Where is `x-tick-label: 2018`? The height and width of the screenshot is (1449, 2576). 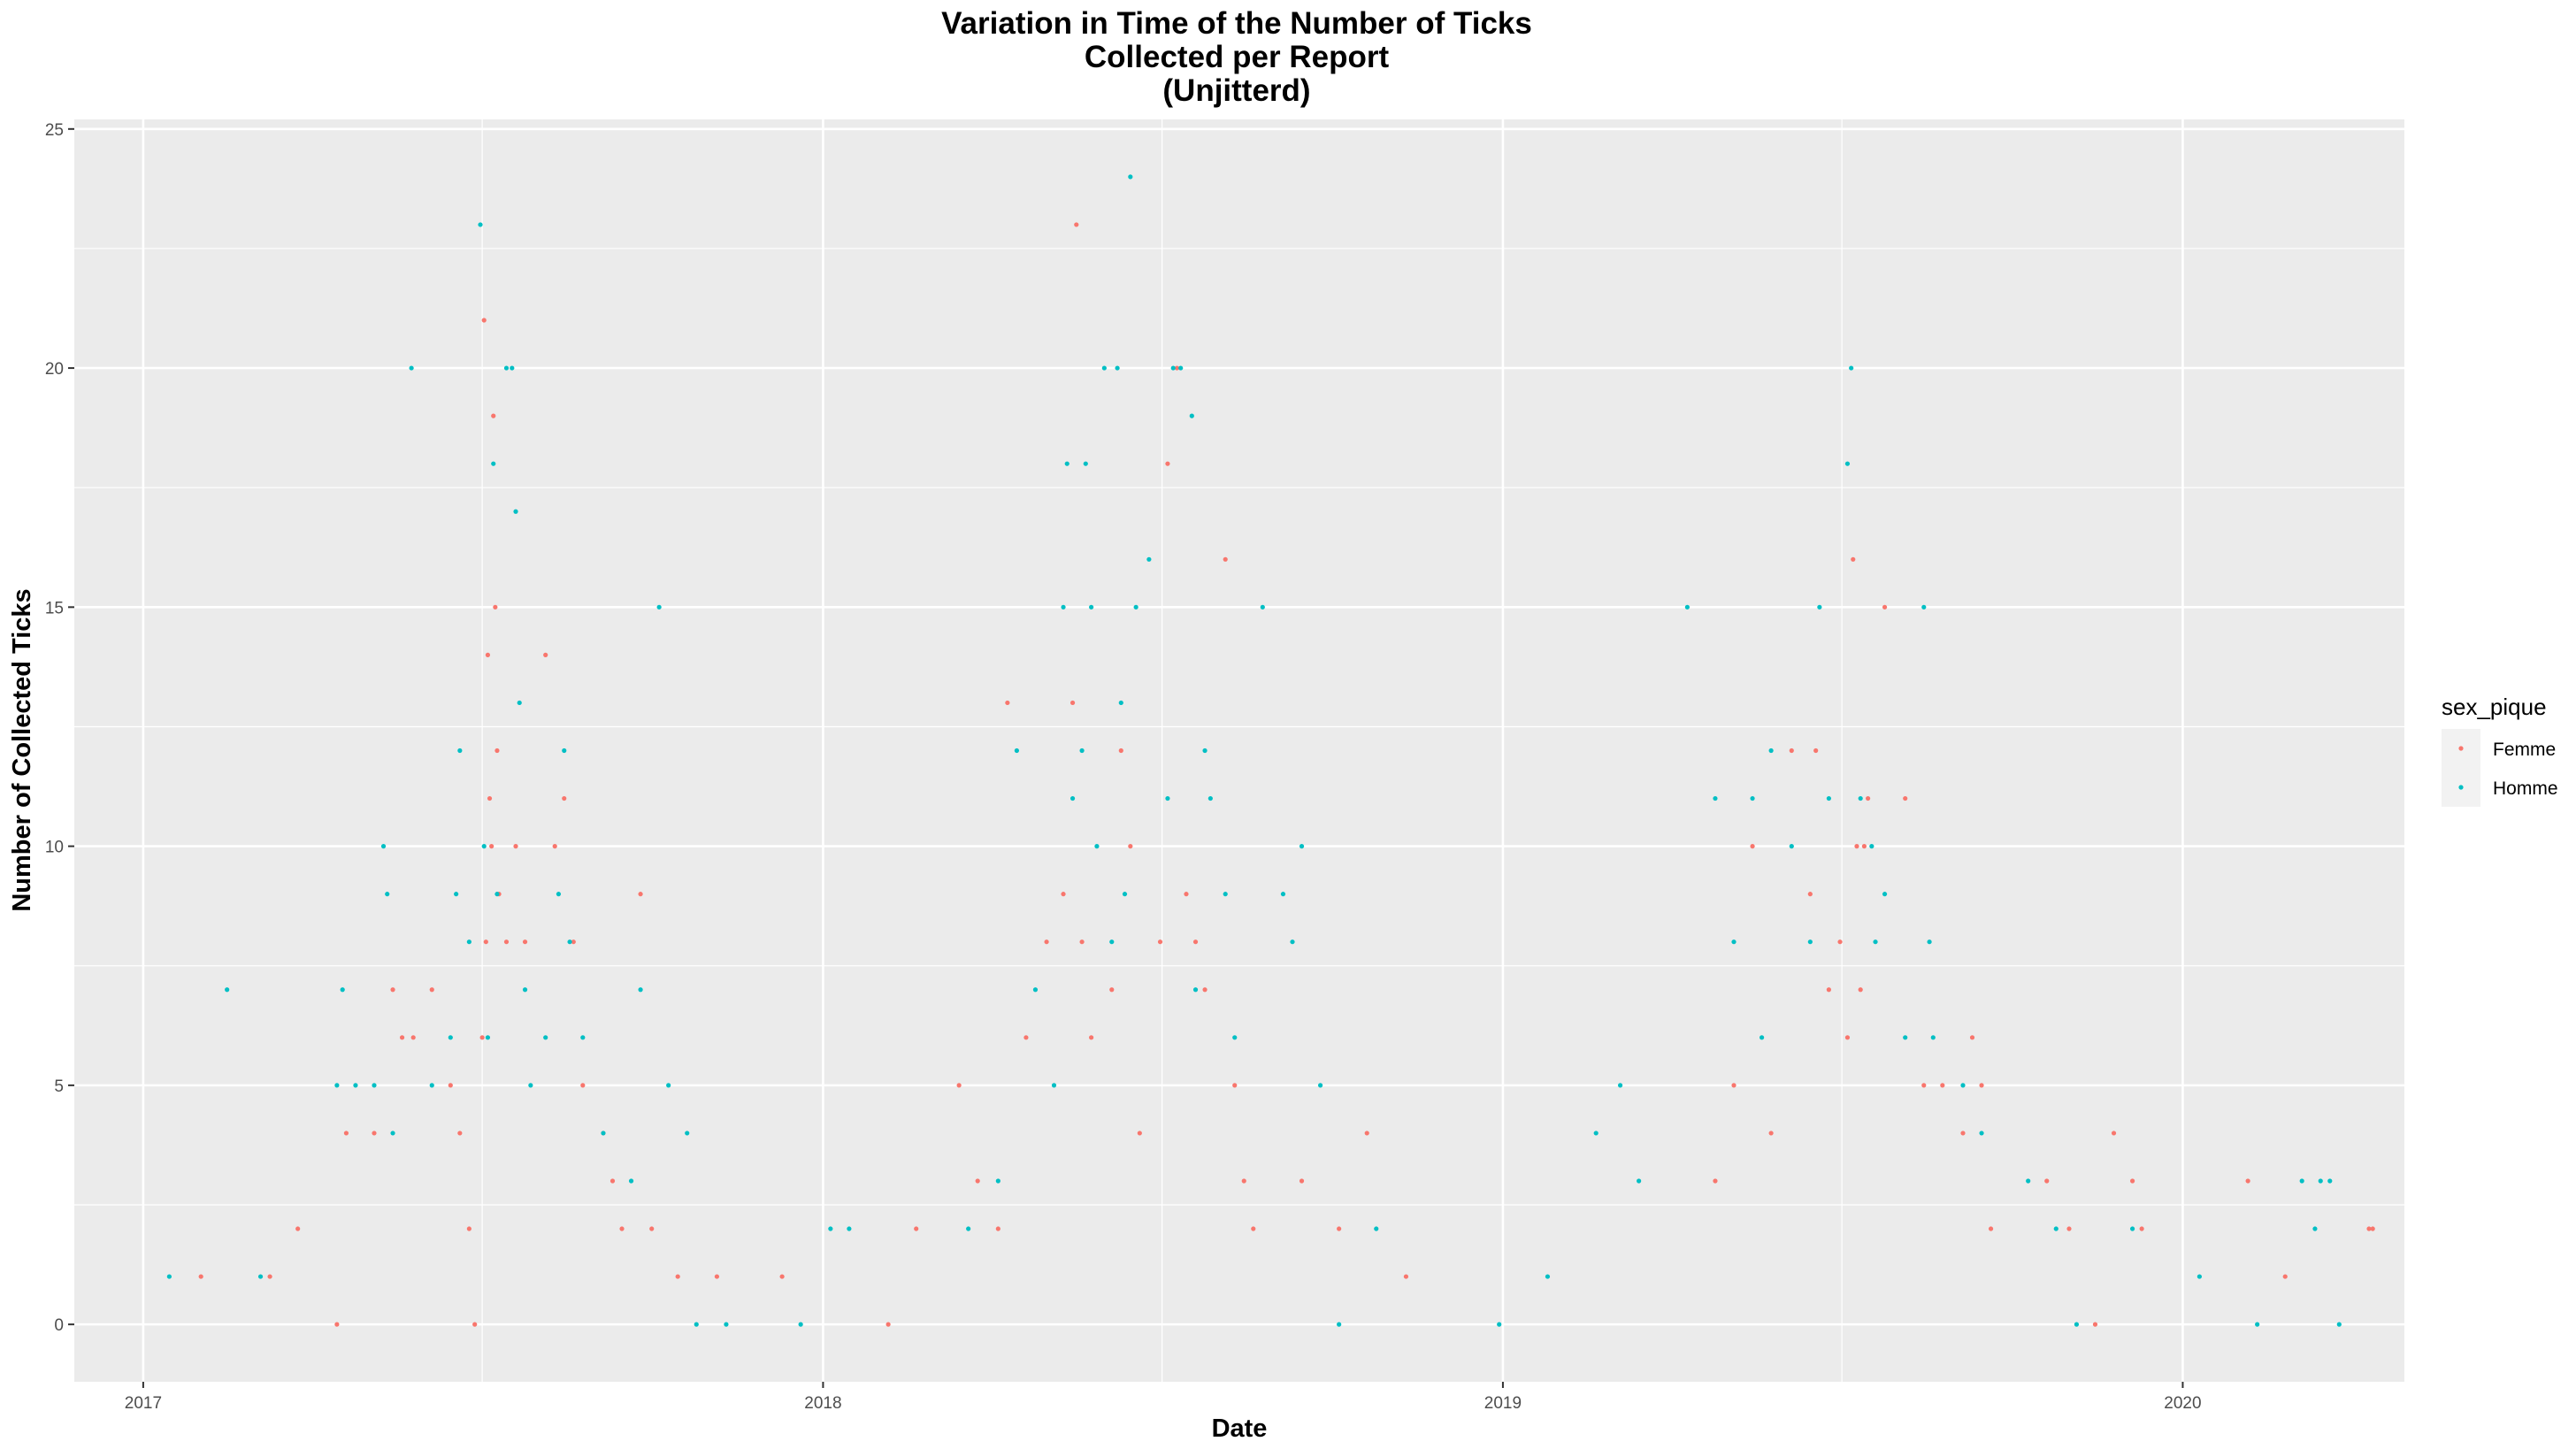
x-tick-label: 2018 is located at coordinates (822, 1403).